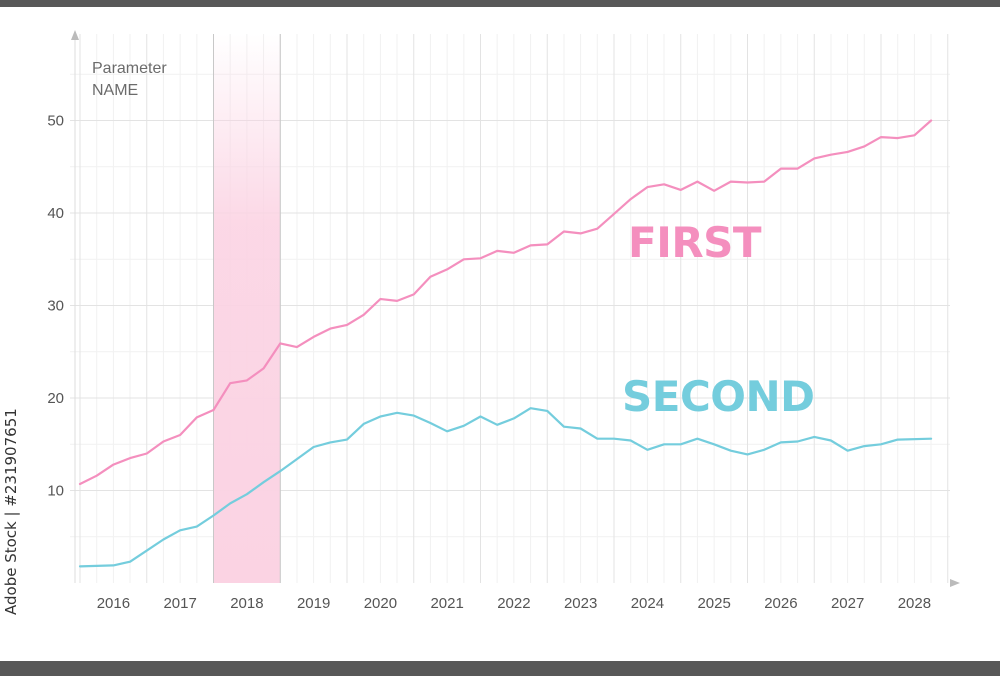 The width and height of the screenshot is (1000, 676). I want to click on y-tick-label: 20, so click(55, 398).